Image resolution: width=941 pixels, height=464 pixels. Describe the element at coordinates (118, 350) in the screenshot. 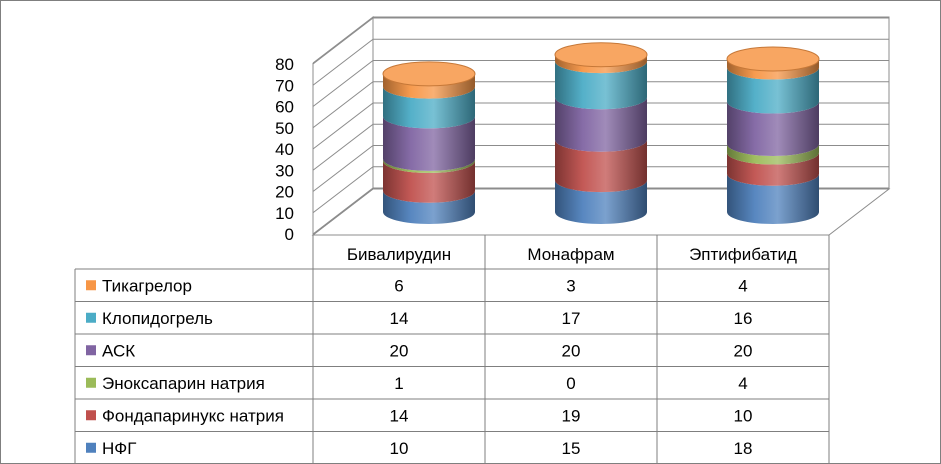

I see `series-name: АСК` at that location.